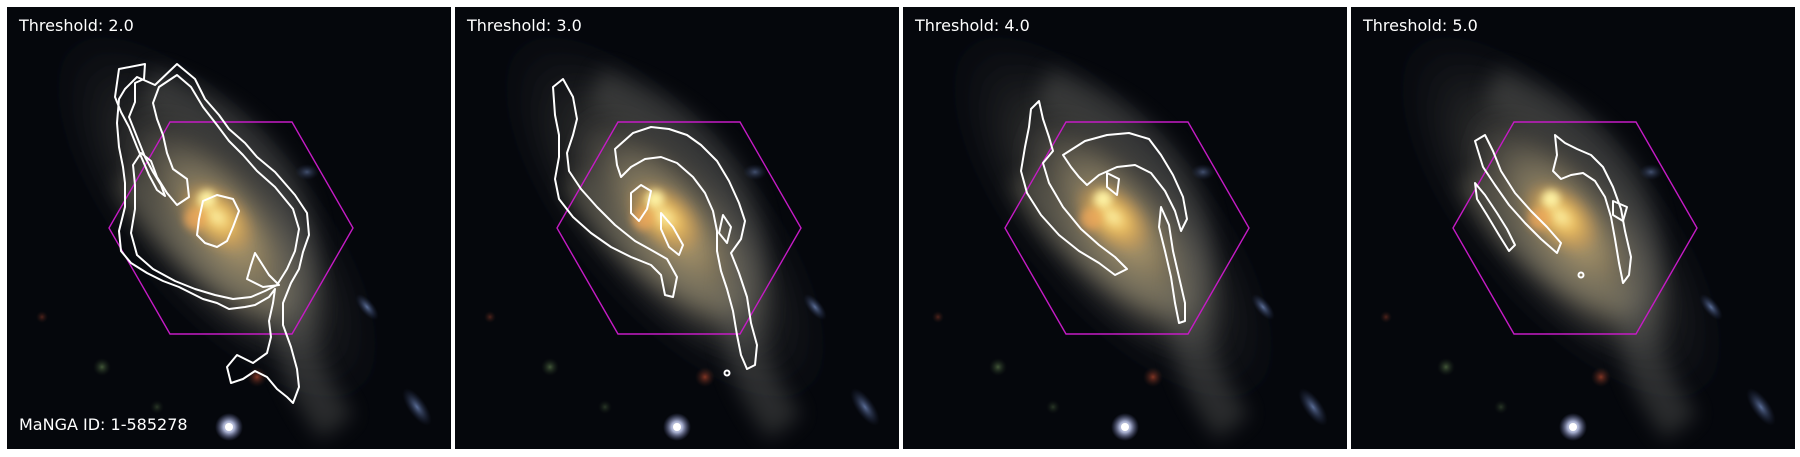 The width and height of the screenshot is (1800, 457). Describe the element at coordinates (76, 25) in the screenshot. I see `threshold-label: Threshold: 2.0` at that location.